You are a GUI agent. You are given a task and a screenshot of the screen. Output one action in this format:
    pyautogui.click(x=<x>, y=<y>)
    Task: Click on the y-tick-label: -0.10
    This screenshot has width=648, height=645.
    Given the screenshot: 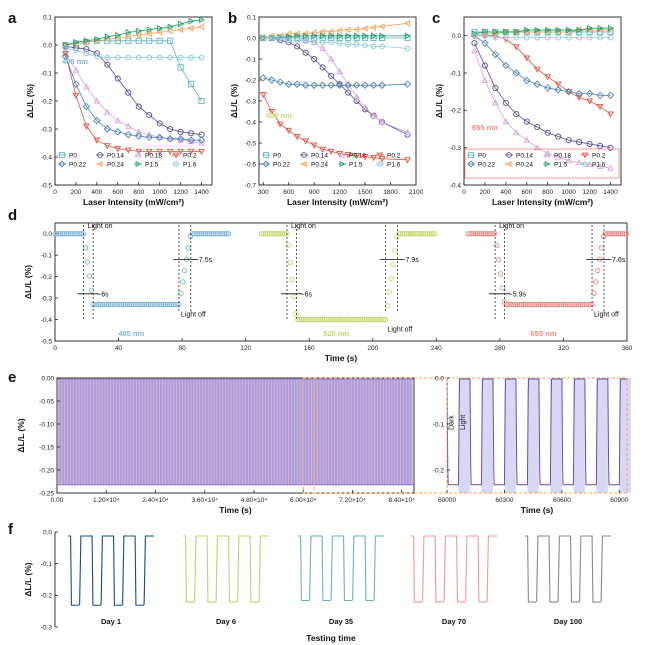 What is the action you would take?
    pyautogui.click(x=46, y=424)
    